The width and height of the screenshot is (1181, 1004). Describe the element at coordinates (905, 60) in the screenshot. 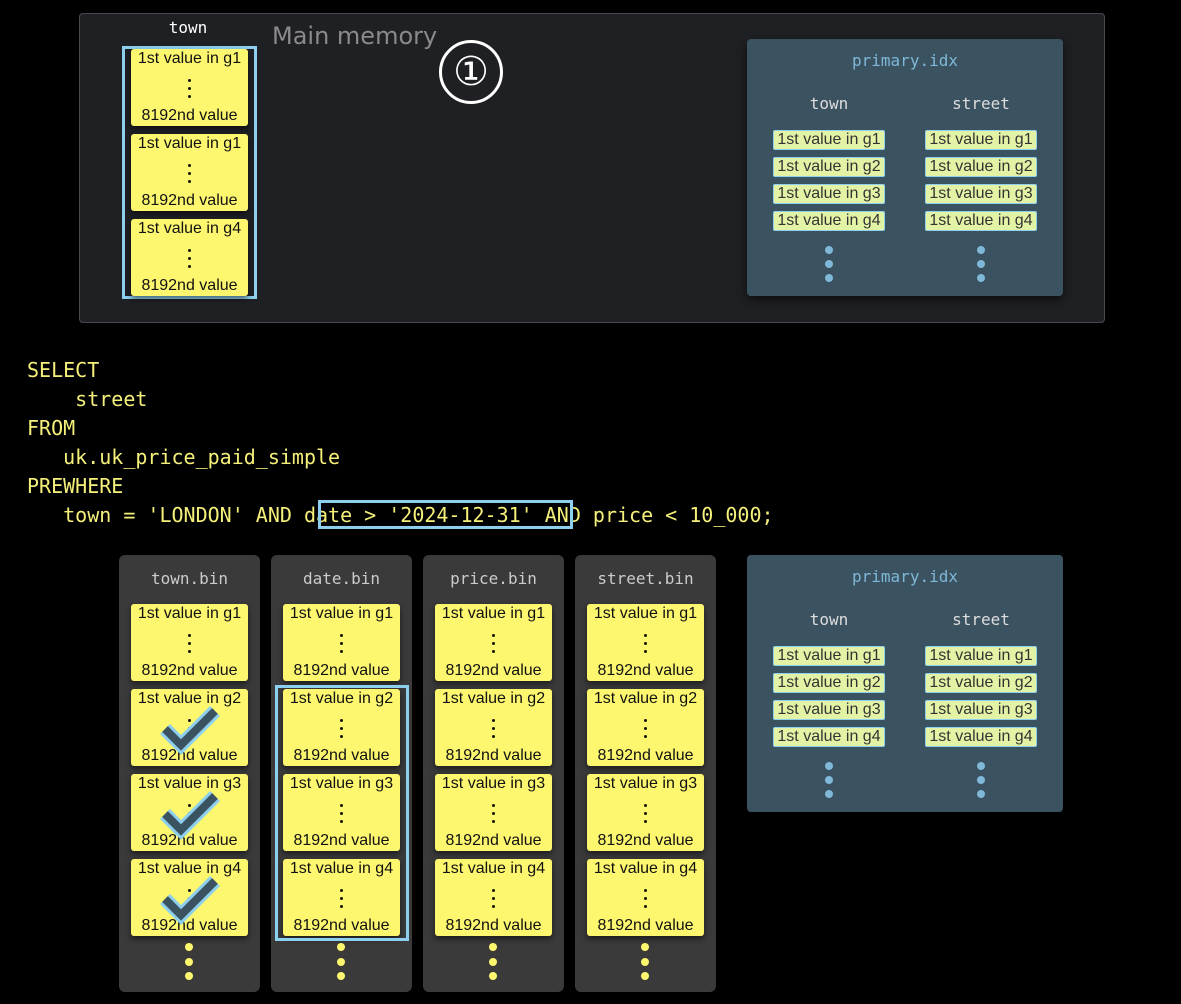

I see `primary-index-title: primary.idx` at that location.